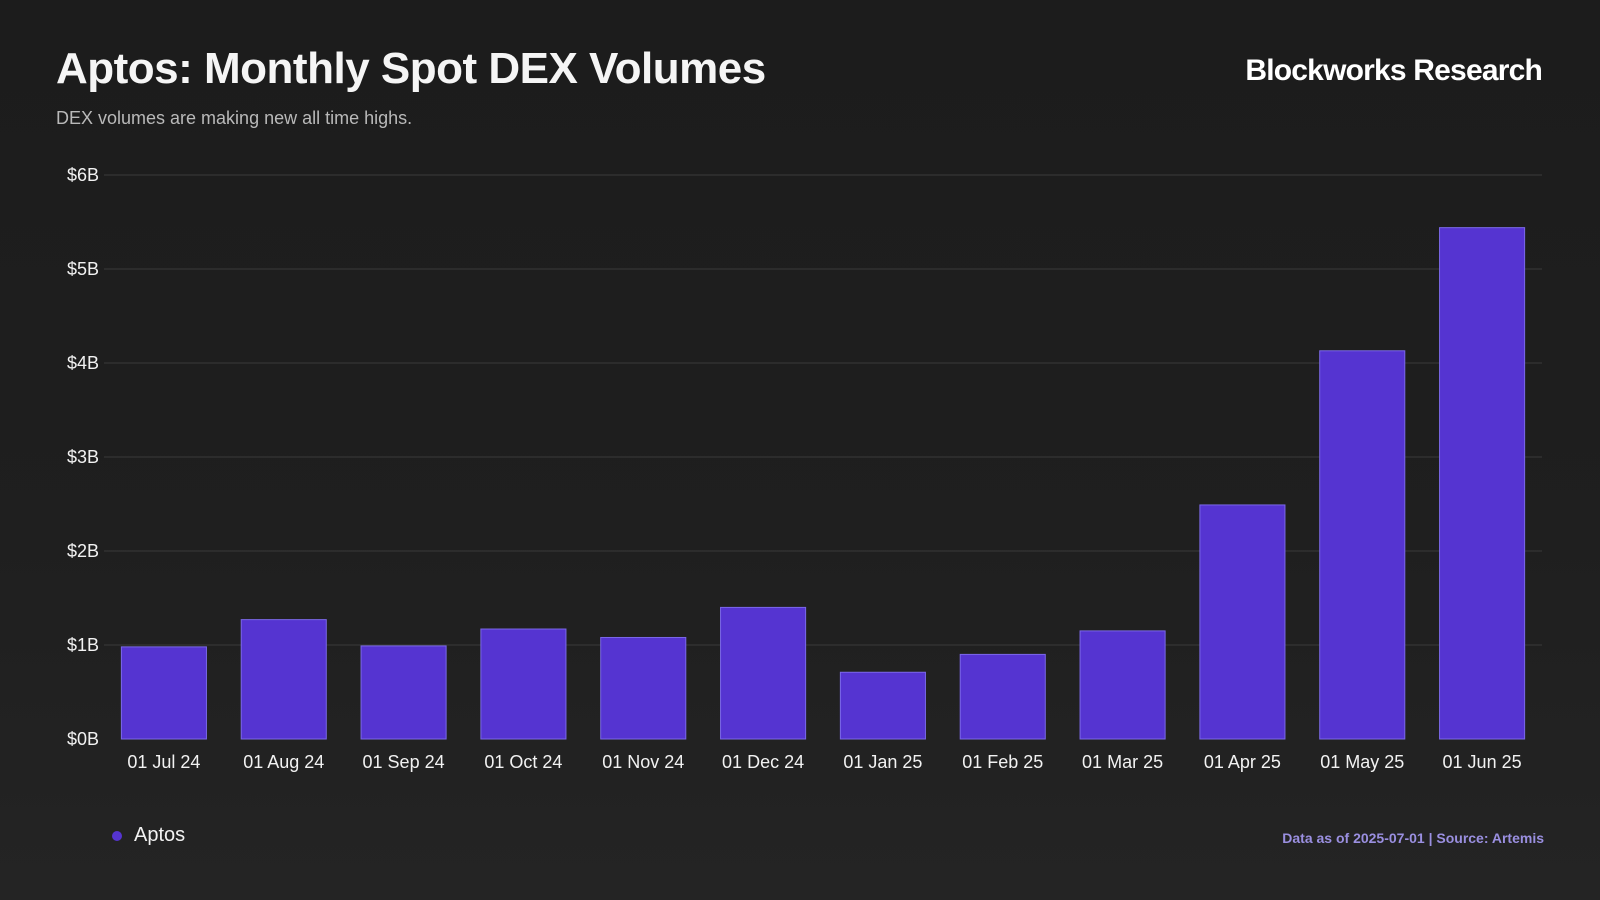  What do you see at coordinates (1413, 838) in the screenshot?
I see `source-note: Data as of 2025-07-01 | Source: Artemis` at bounding box center [1413, 838].